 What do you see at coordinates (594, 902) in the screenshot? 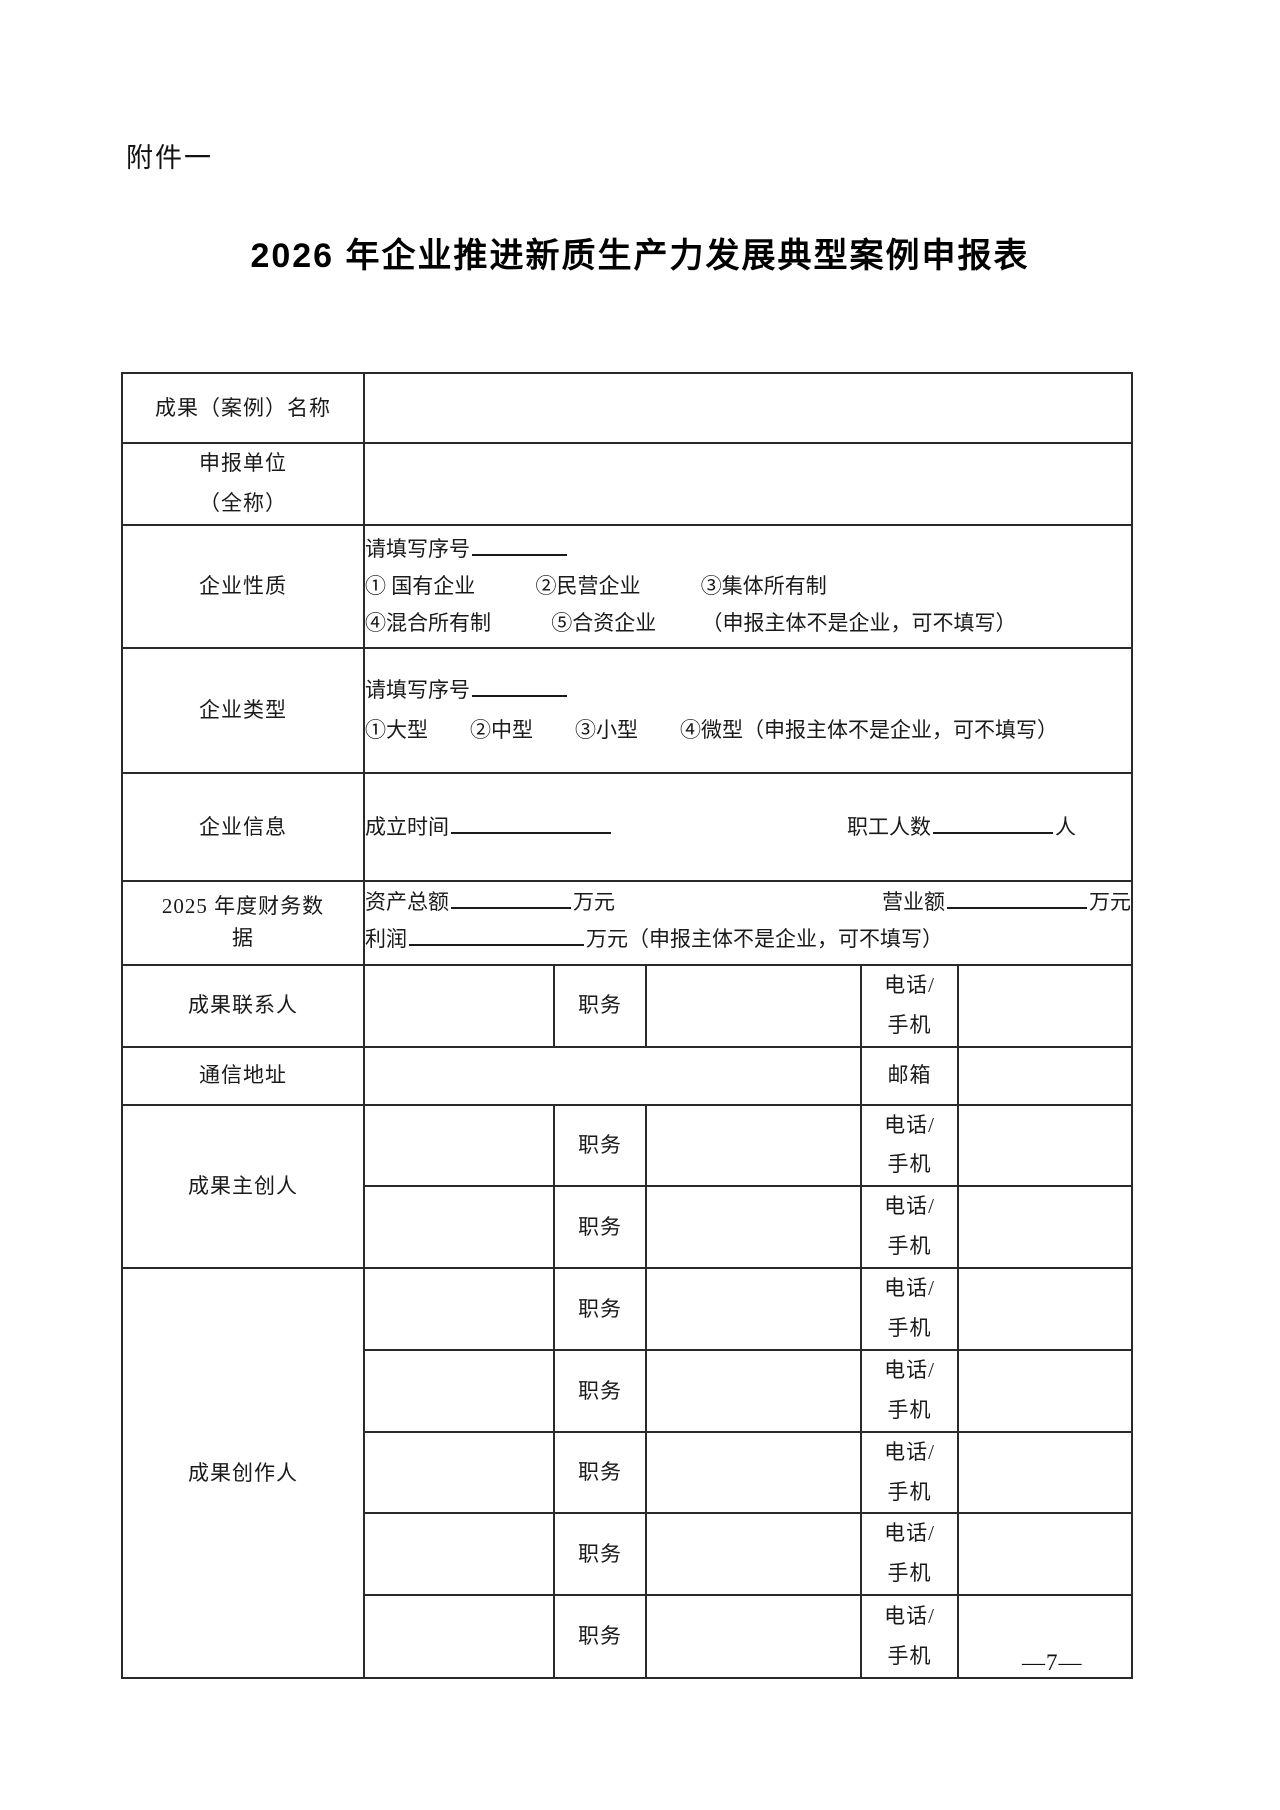
I see `assets-unit: 万元` at bounding box center [594, 902].